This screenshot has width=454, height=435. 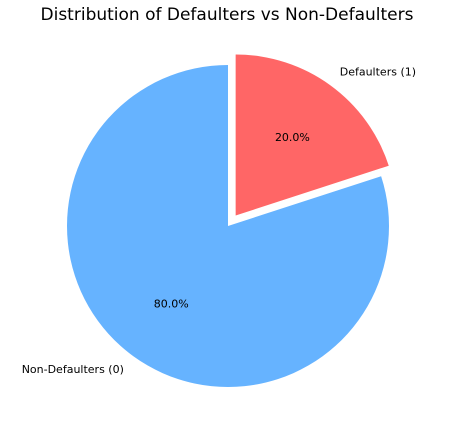 I want to click on slice-label-defaulters-1: Defaulters (1), so click(x=378, y=72).